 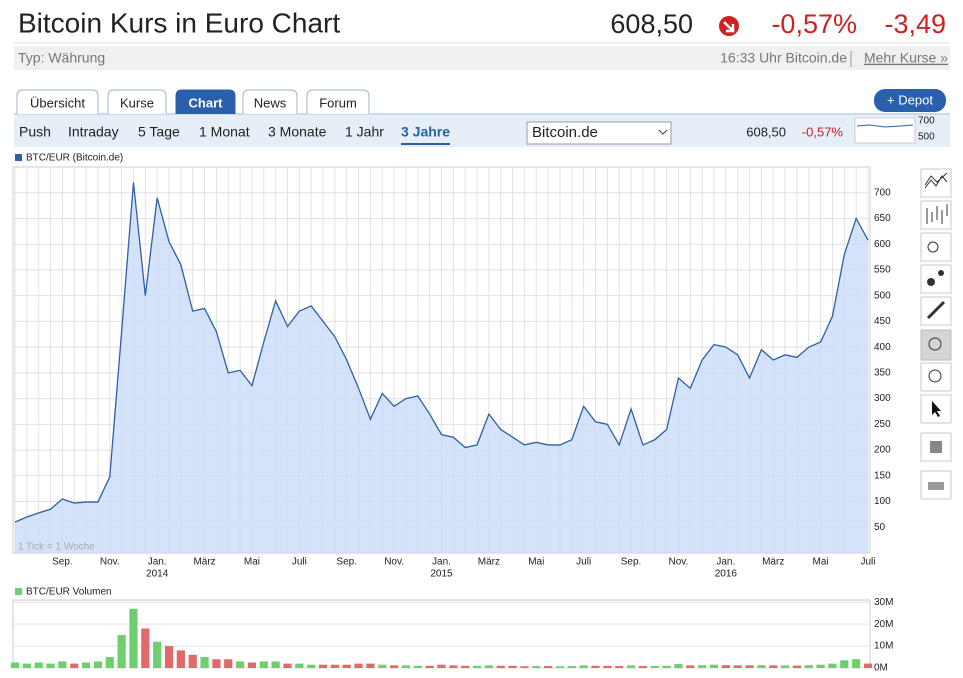 I want to click on mini-tick: 500, so click(x=926, y=137).